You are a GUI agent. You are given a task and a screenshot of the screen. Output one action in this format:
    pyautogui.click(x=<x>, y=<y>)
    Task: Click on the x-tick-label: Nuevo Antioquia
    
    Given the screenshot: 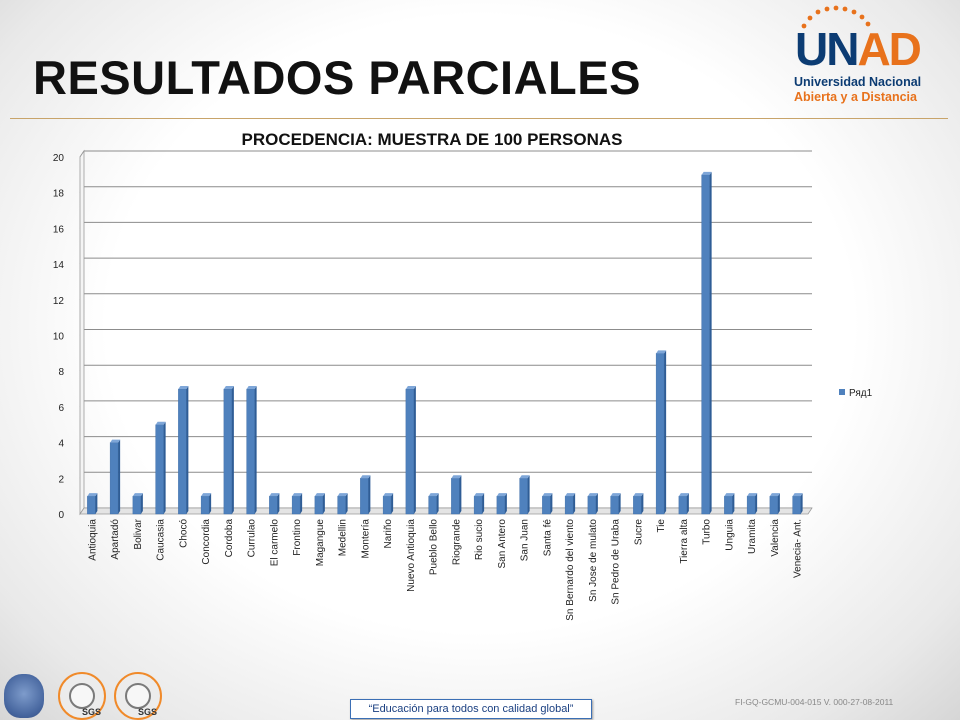 What is the action you would take?
    pyautogui.click(x=411, y=555)
    